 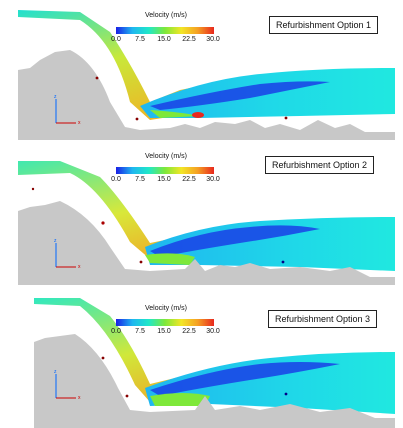 What do you see at coordinates (324, 25) in the screenshot?
I see `option-label-1: Refurbishment Option 1` at bounding box center [324, 25].